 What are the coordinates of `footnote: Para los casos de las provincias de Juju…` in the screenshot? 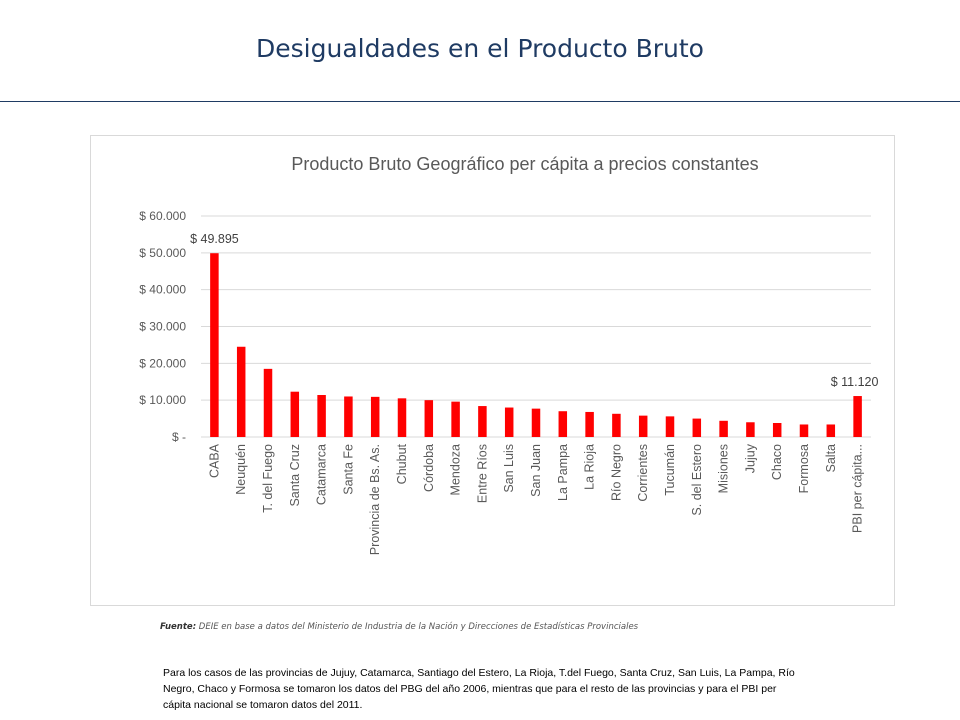 It's located at (479, 689).